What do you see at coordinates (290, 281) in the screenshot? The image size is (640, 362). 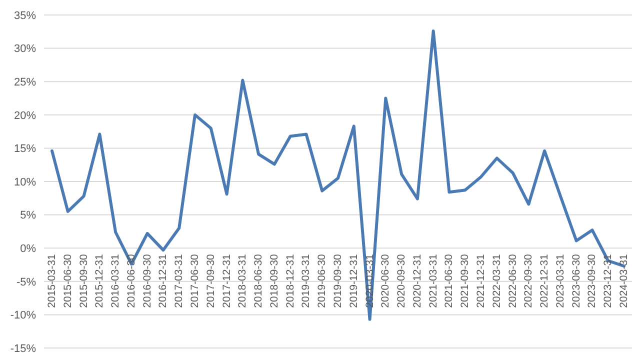 I see `x-tick-label: 2018-12-31` at bounding box center [290, 281].